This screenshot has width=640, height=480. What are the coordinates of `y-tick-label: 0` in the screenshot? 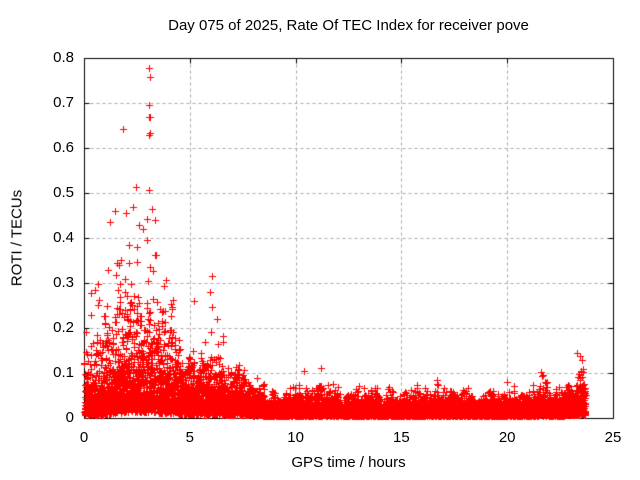 It's located at (69, 417).